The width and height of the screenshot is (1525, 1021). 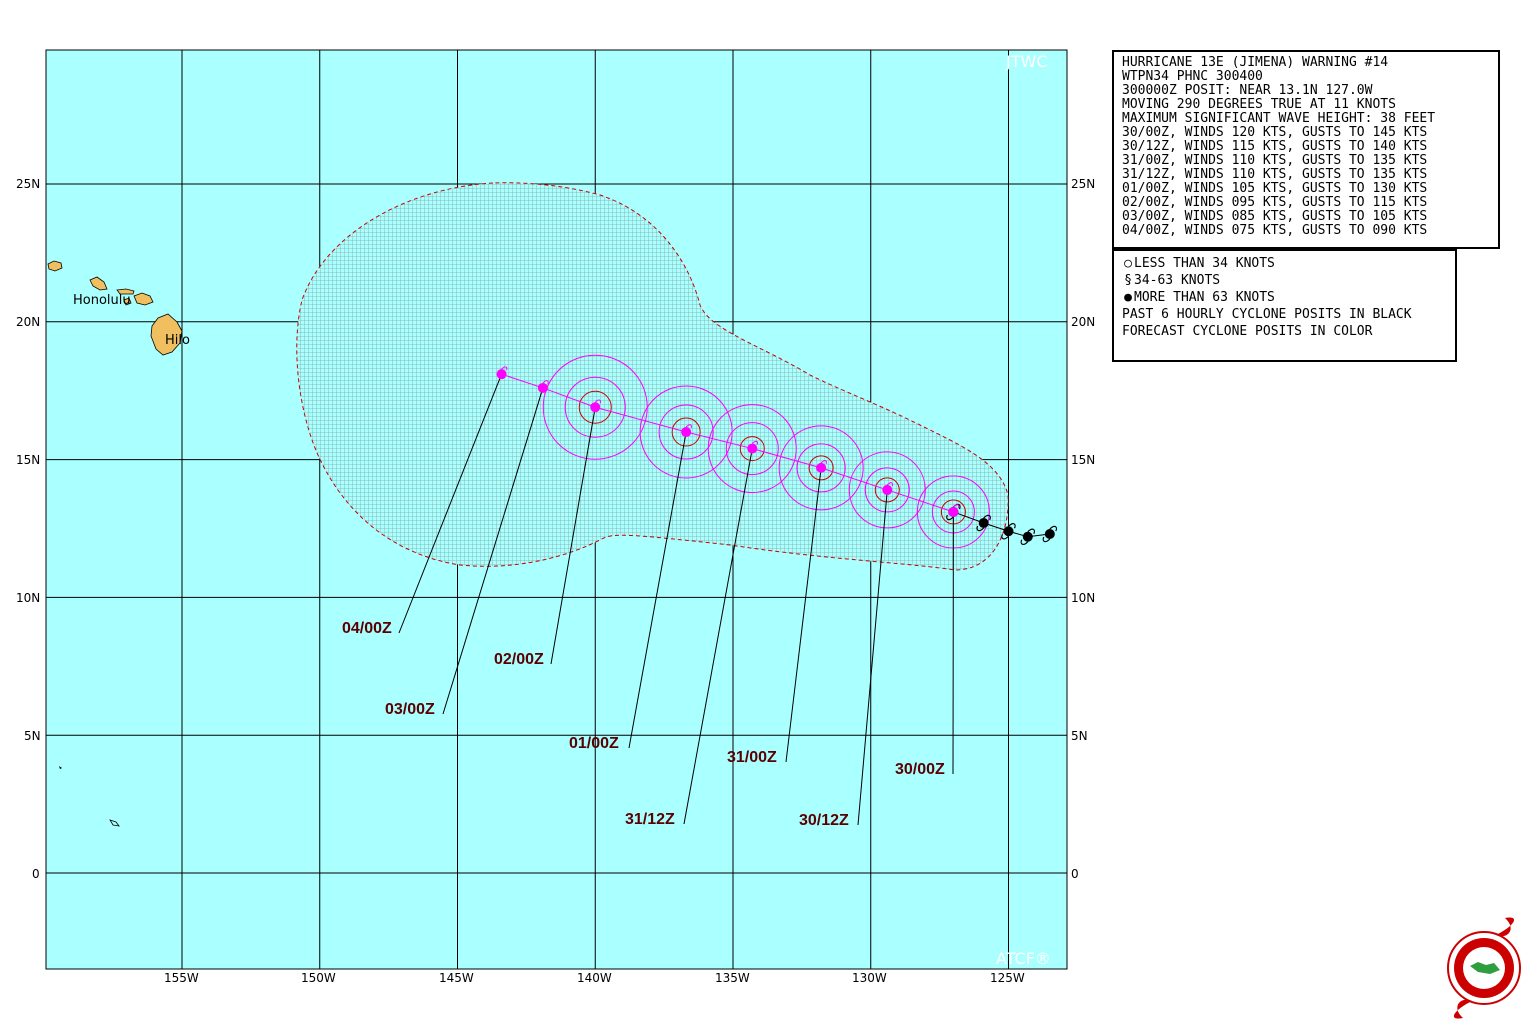 I want to click on lat-tick-right-10n: 10N, so click(x=1083, y=598).